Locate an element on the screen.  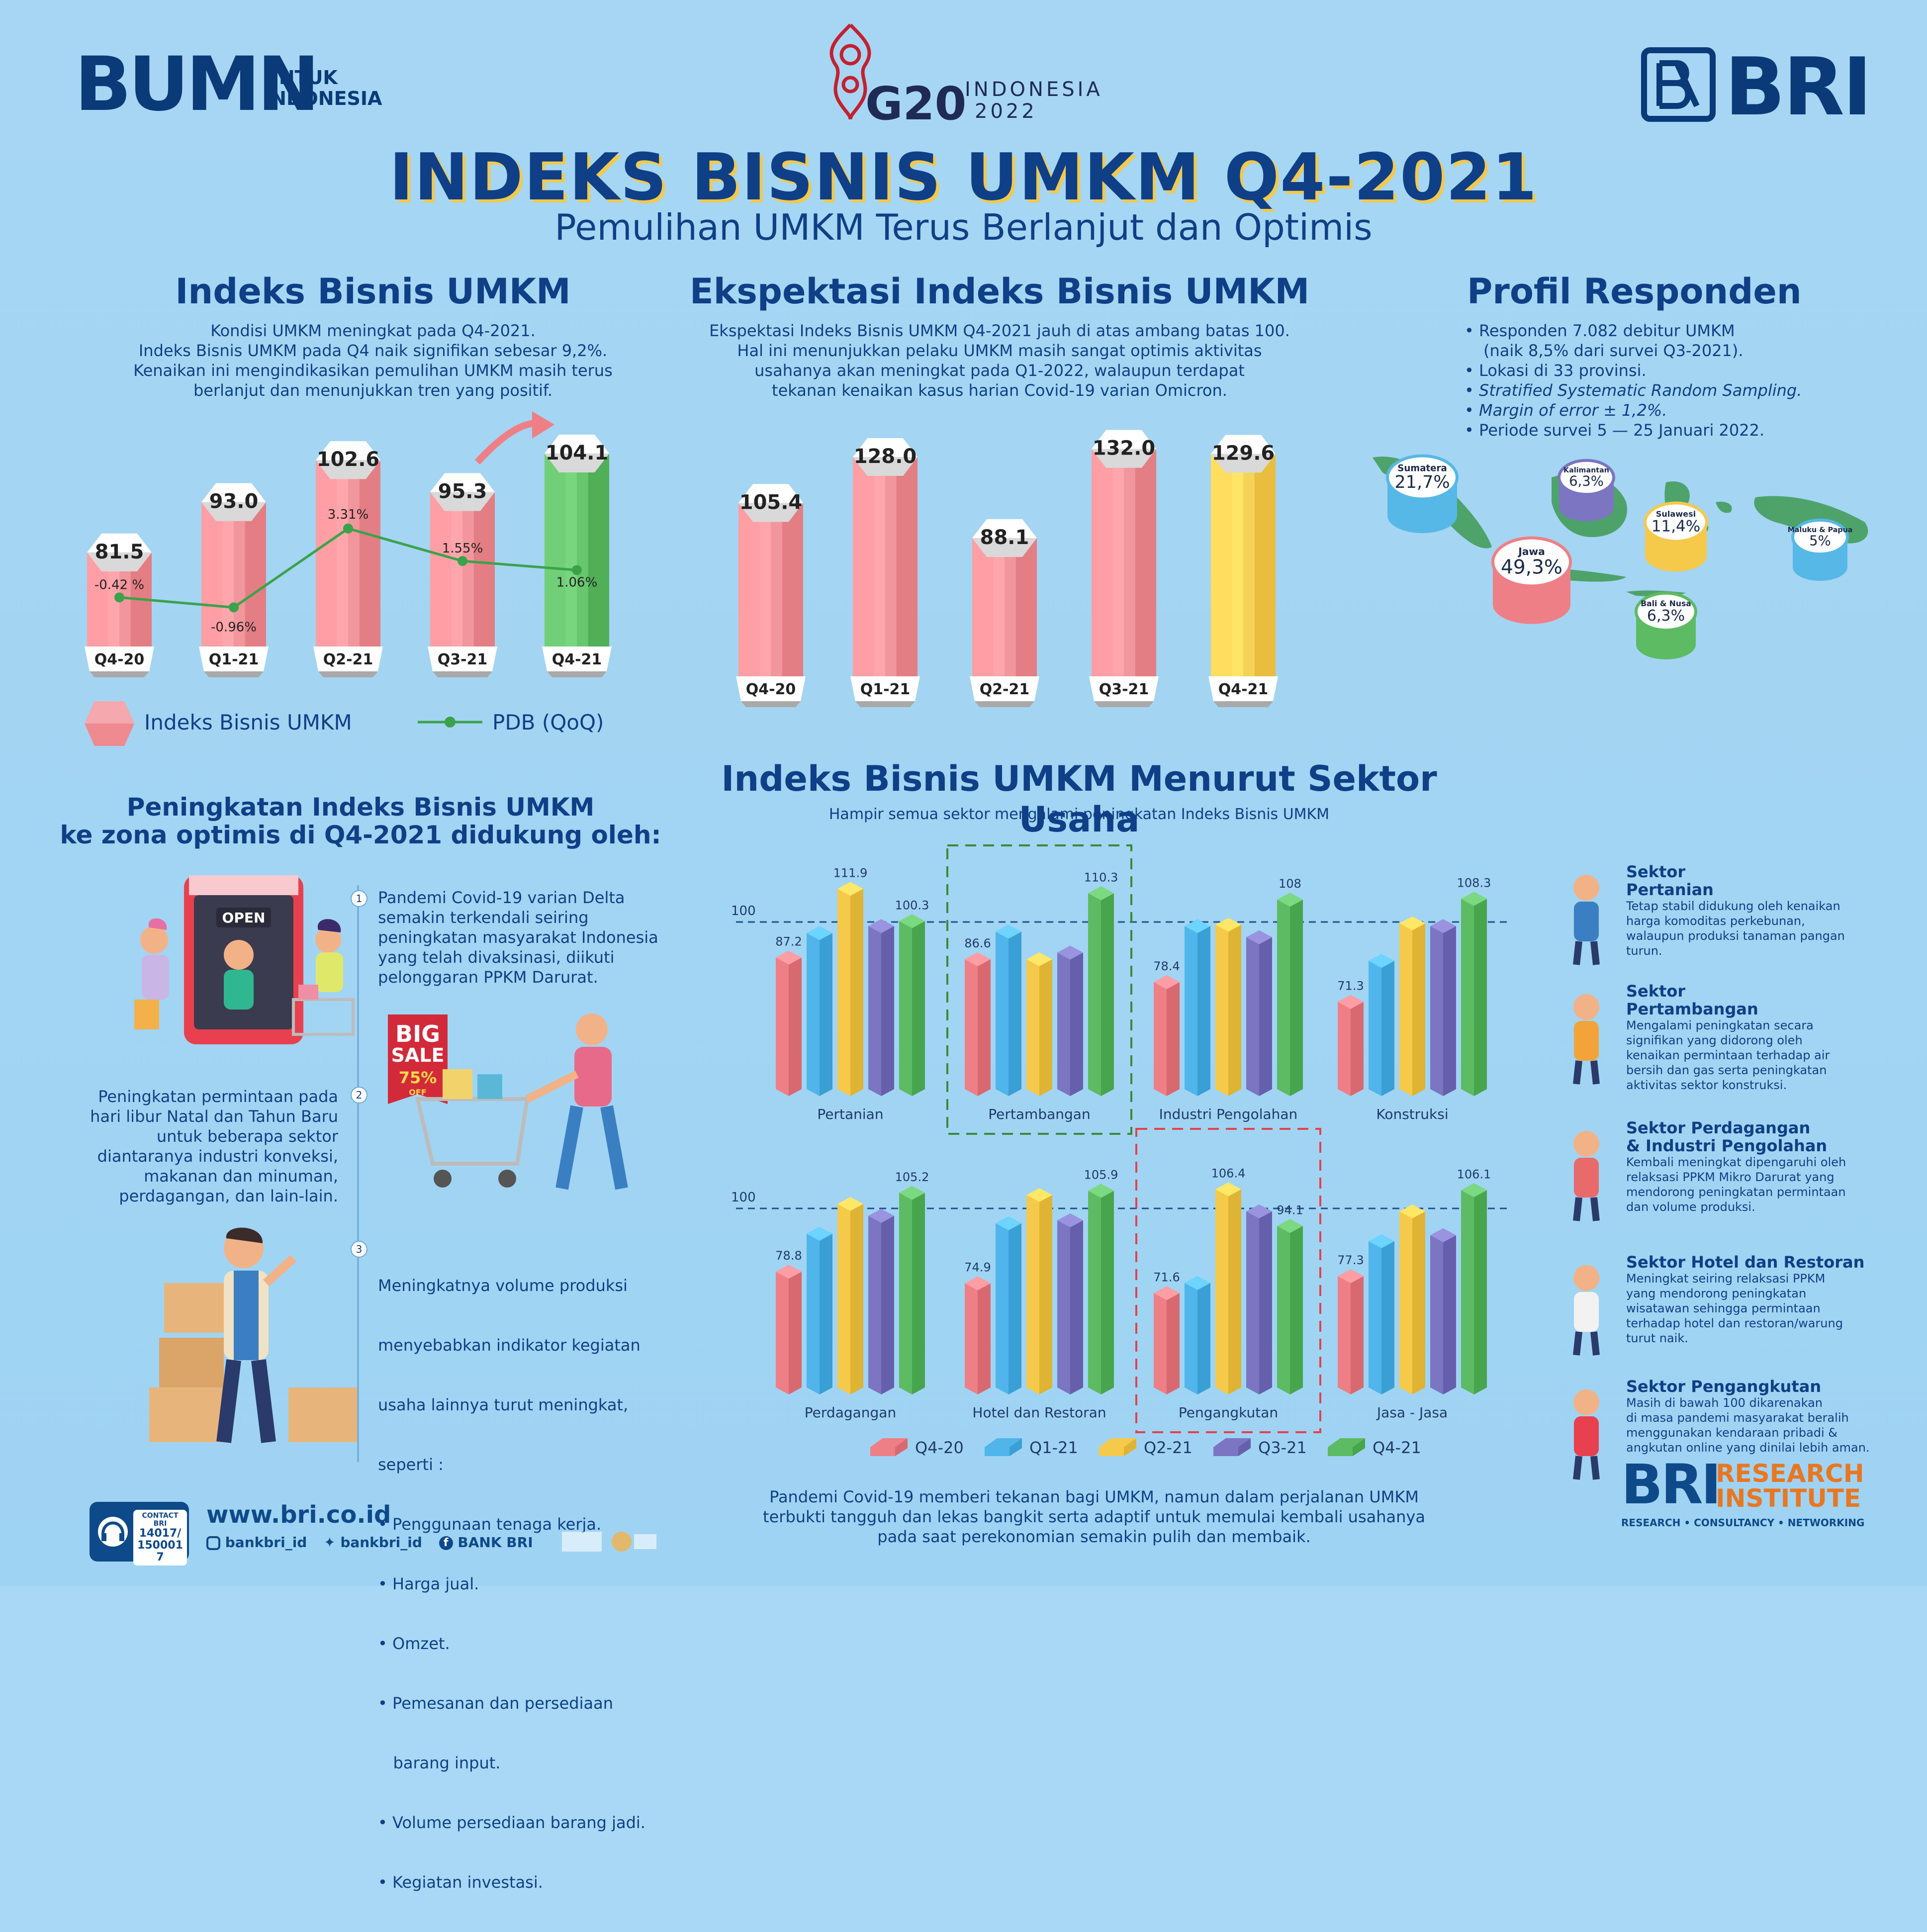
point3-line: barang input. is located at coordinates (439, 1762).